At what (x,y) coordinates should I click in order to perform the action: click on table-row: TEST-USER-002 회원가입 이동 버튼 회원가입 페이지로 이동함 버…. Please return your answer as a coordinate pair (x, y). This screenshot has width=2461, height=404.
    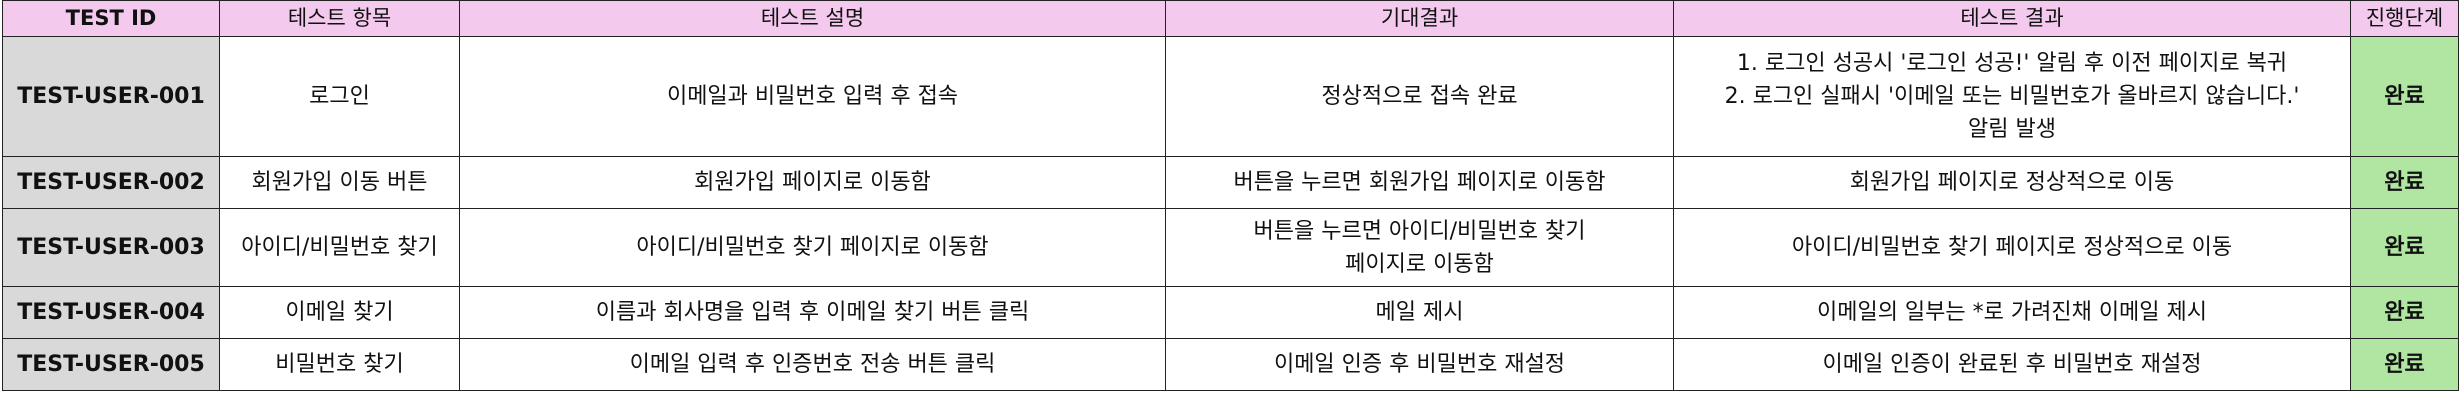
    Looking at the image, I should click on (1230, 182).